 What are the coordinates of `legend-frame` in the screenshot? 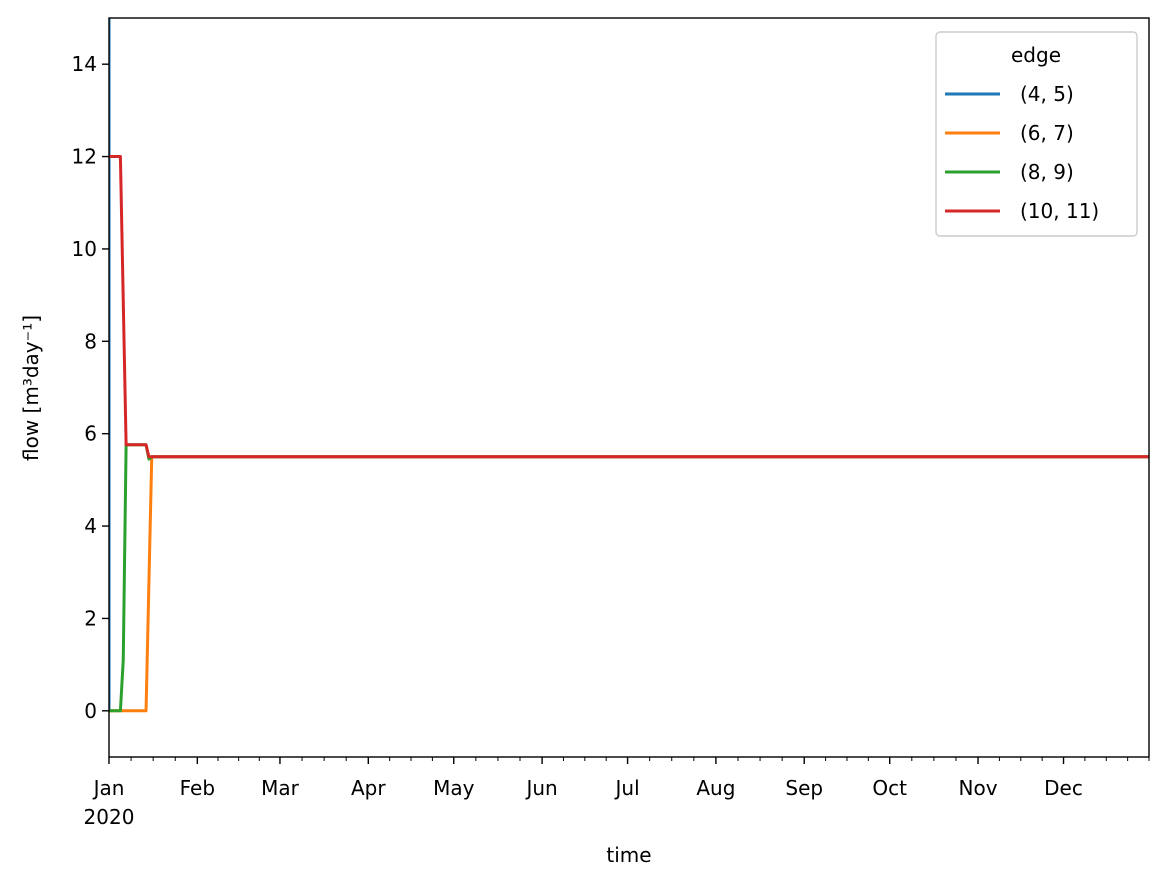 It's located at (1036, 134).